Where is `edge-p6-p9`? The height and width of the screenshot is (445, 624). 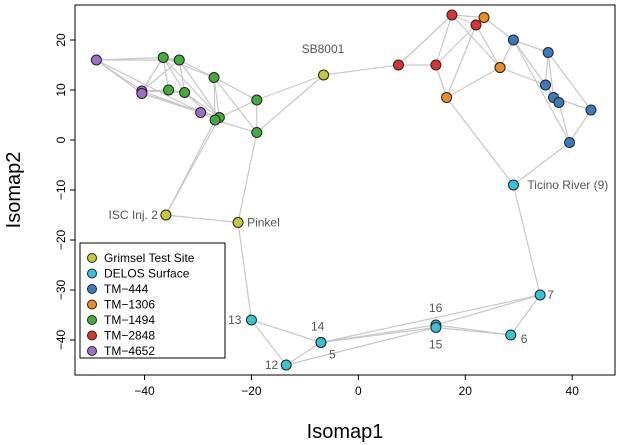 edge-p6-p9 is located at coordinates (196, 69).